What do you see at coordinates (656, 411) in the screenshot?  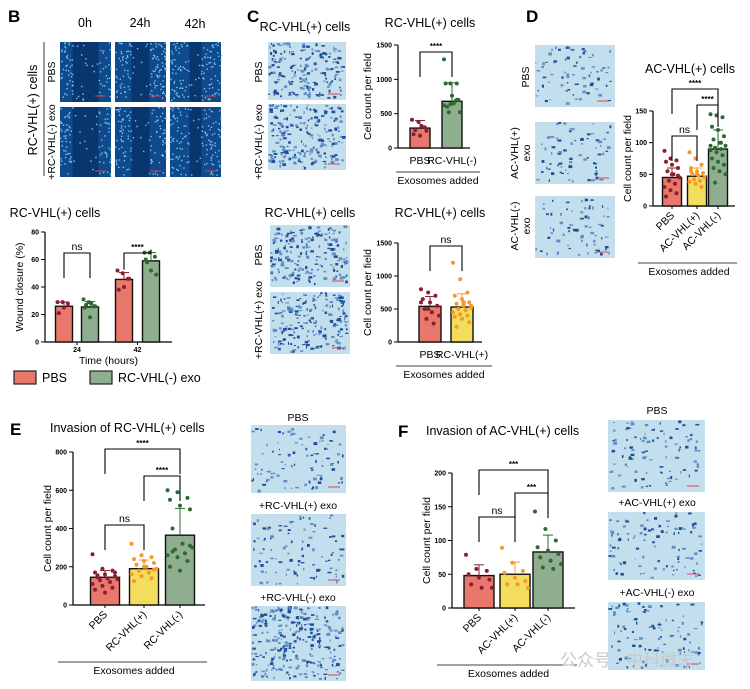 I see `f-image-label-pbs: PBS` at bounding box center [656, 411].